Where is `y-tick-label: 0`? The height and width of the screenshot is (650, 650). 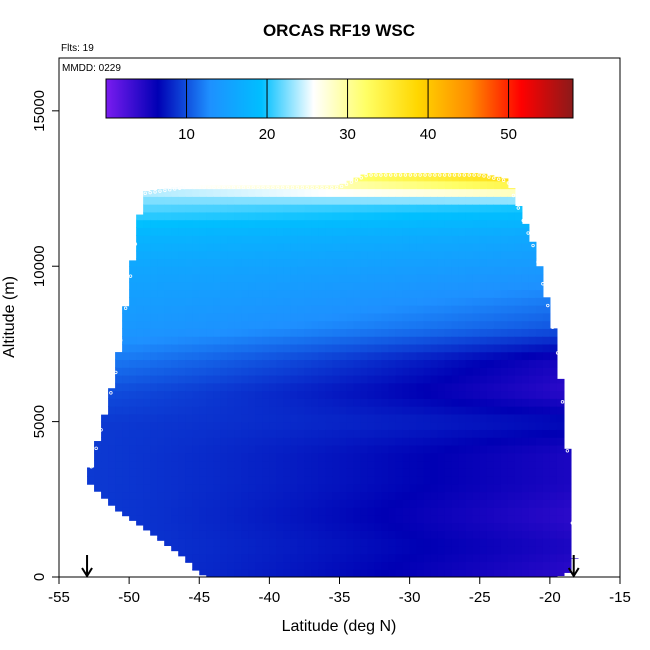 y-tick-label: 0 is located at coordinates (39, 577).